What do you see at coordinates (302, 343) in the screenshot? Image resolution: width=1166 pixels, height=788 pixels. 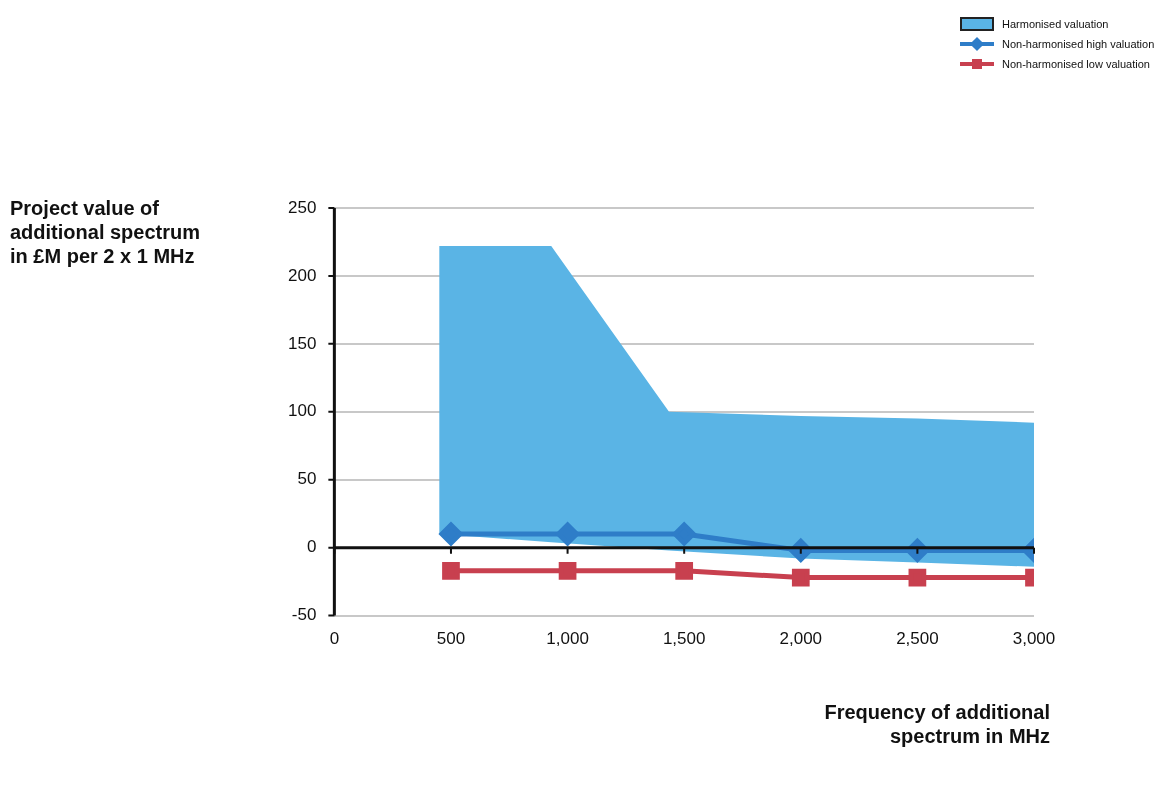 I see `y-tick-label: 150` at bounding box center [302, 343].